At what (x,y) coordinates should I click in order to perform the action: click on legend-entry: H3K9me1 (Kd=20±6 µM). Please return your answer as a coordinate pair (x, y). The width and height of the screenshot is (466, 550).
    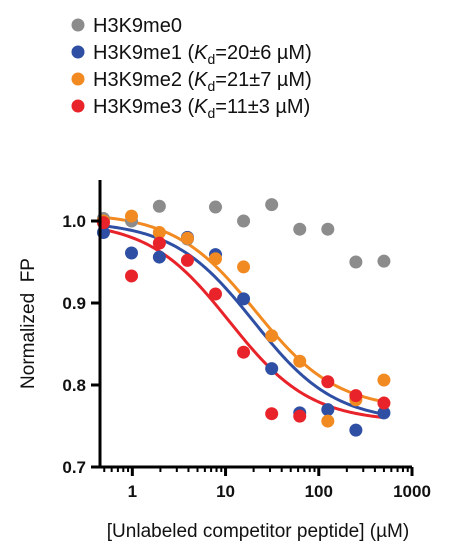
    Looking at the image, I should click on (202, 54).